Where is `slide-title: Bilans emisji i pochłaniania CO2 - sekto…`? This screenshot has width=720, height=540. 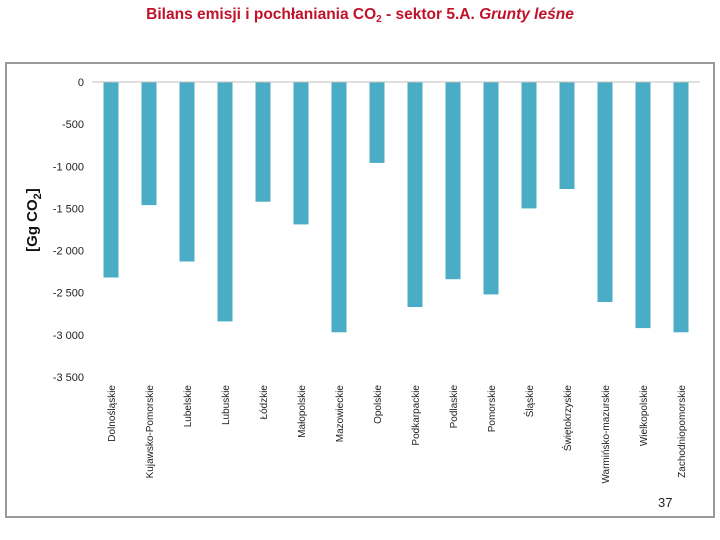 slide-title: Bilans emisji i pochłaniania CO2 - sekto… is located at coordinates (360, 15).